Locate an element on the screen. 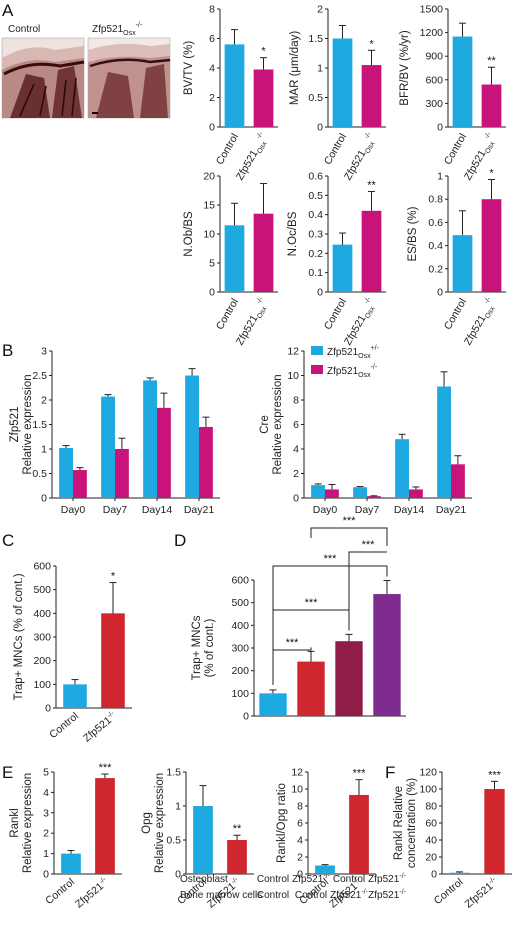  chart-b-zfp-y-axis-label: Zfp521 is located at coordinates (15, 425).